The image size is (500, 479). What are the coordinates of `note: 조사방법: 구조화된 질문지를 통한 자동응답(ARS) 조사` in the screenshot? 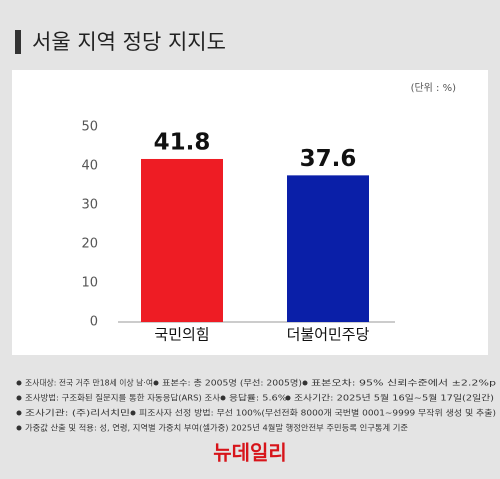 It's located at (123, 398).